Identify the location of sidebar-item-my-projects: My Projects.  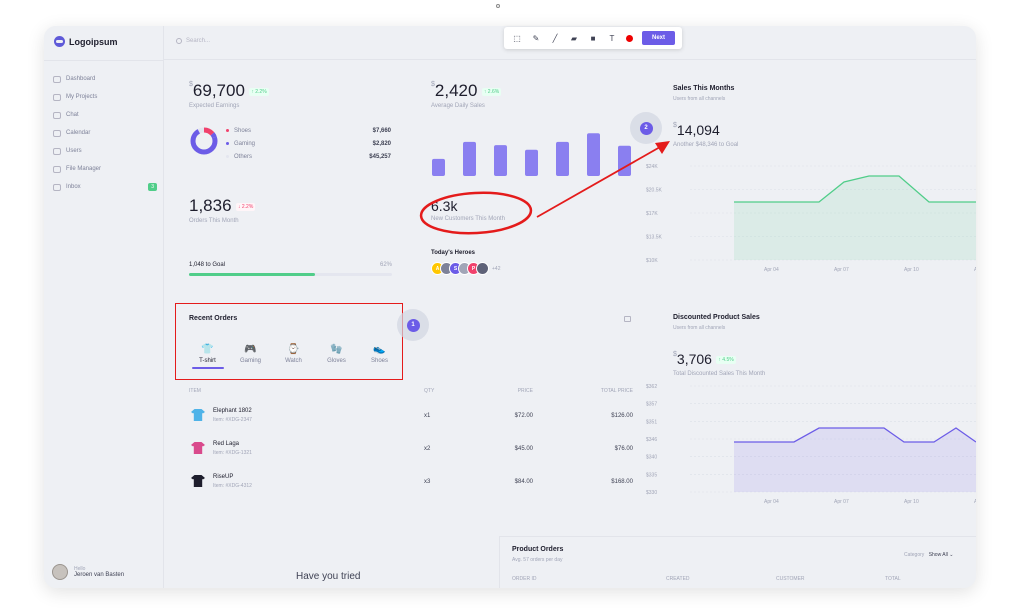
(105, 97).